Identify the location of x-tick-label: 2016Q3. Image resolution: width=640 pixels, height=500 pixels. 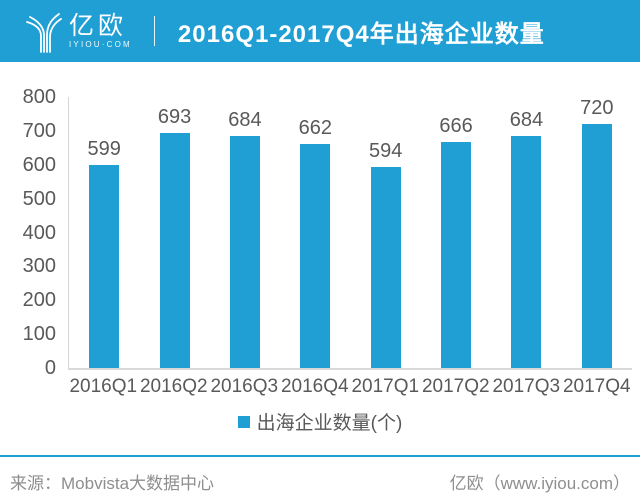
(244, 386).